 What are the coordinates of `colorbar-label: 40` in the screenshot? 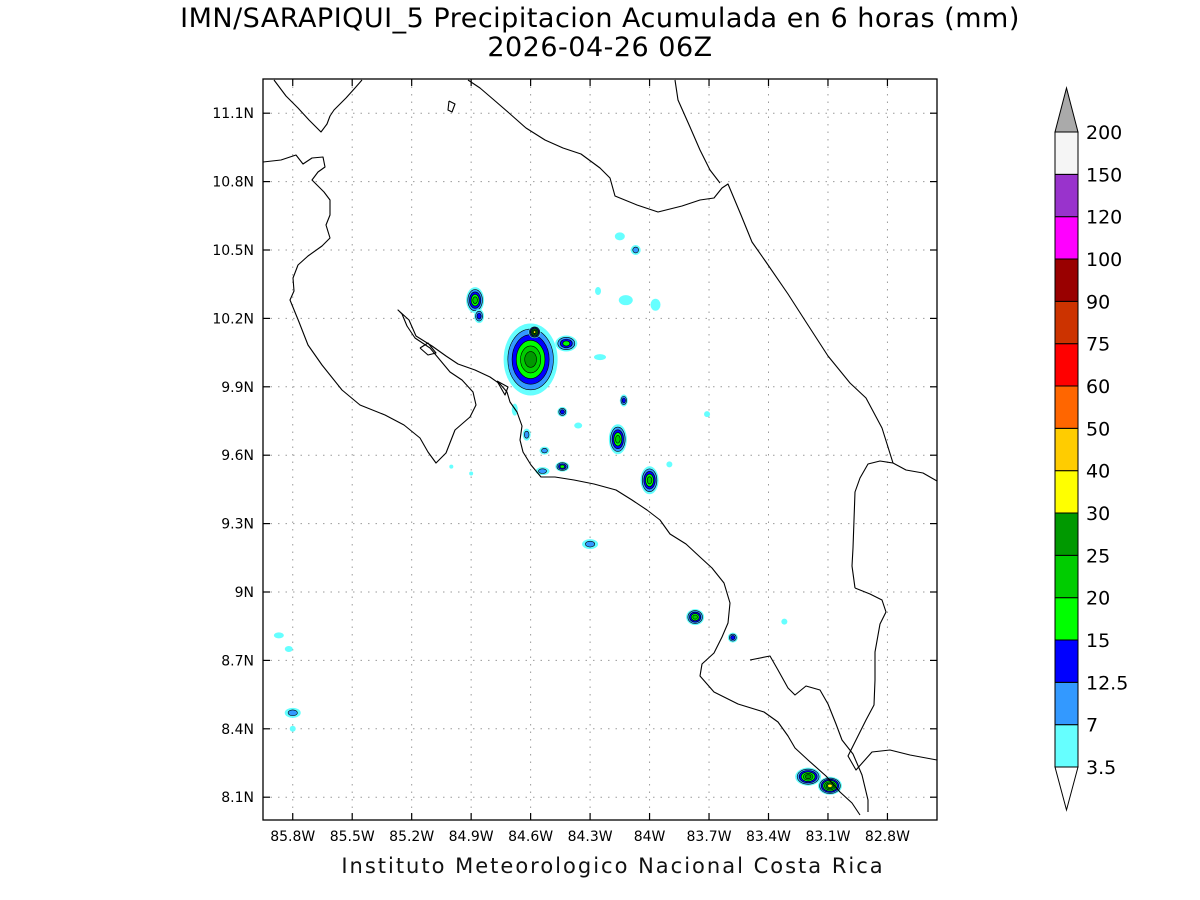 It's located at (1098, 472).